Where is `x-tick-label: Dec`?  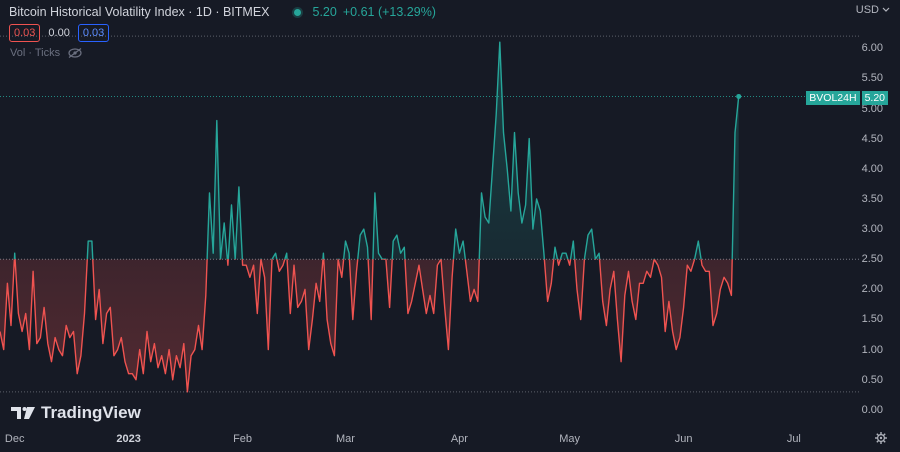 x-tick-label: Dec is located at coordinates (14, 439).